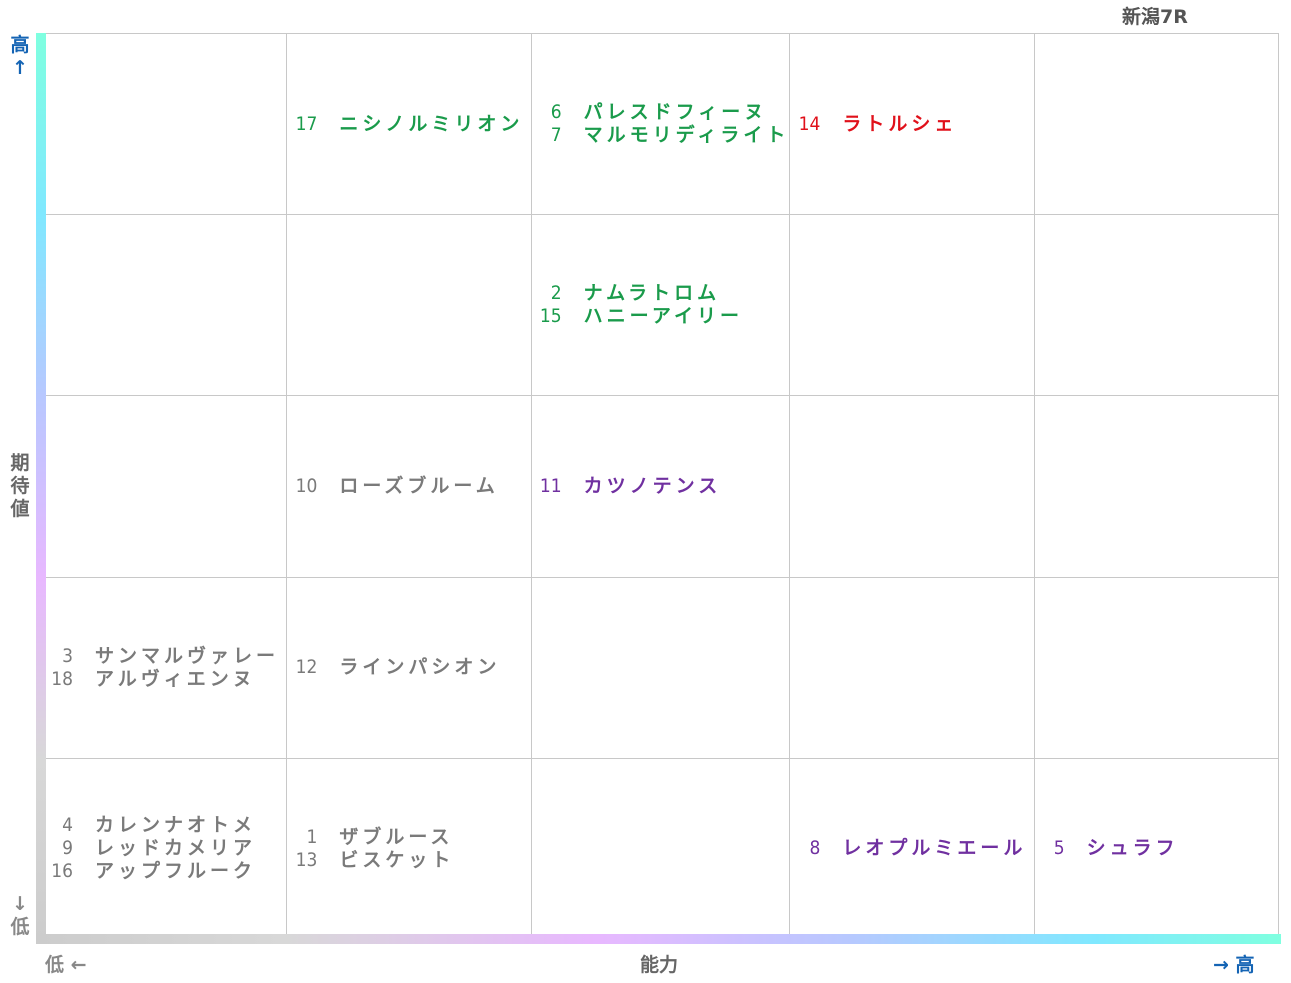 Image resolution: width=1291 pixels, height=983 pixels. I want to click on horse-entry: 7 マルモリディライト, so click(661, 135).